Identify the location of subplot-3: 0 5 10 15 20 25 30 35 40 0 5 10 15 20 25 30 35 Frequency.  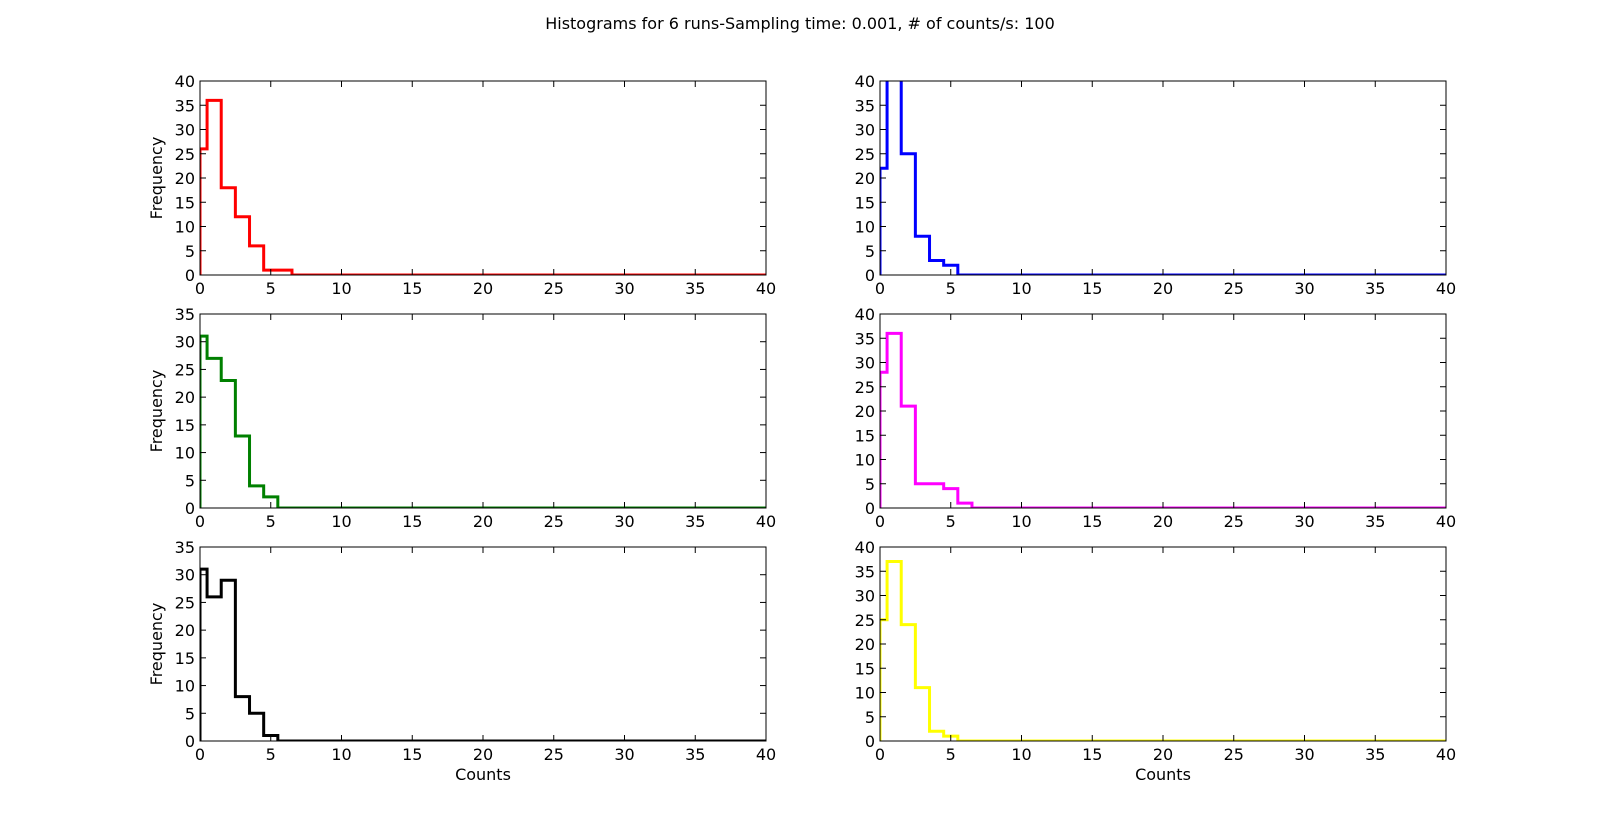
(461, 418).